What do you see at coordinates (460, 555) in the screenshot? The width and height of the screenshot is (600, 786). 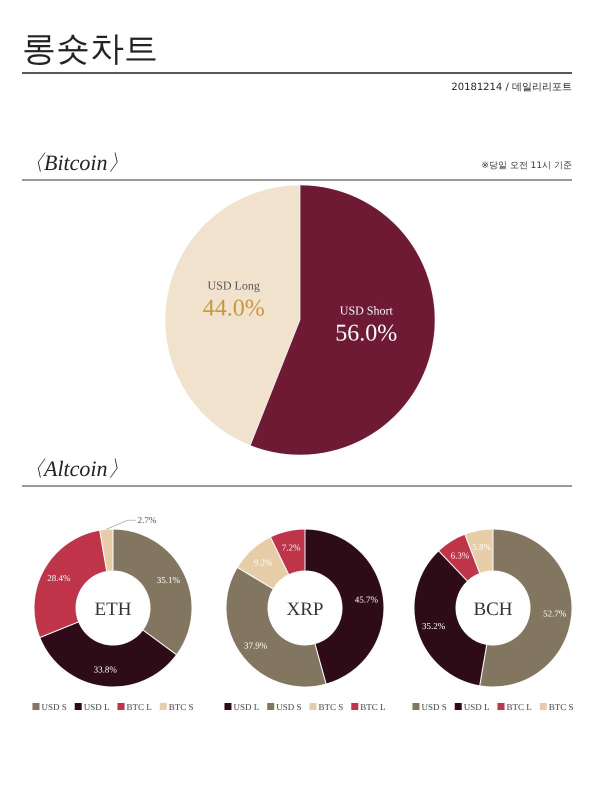 I see `data-label: 6.3%` at bounding box center [460, 555].